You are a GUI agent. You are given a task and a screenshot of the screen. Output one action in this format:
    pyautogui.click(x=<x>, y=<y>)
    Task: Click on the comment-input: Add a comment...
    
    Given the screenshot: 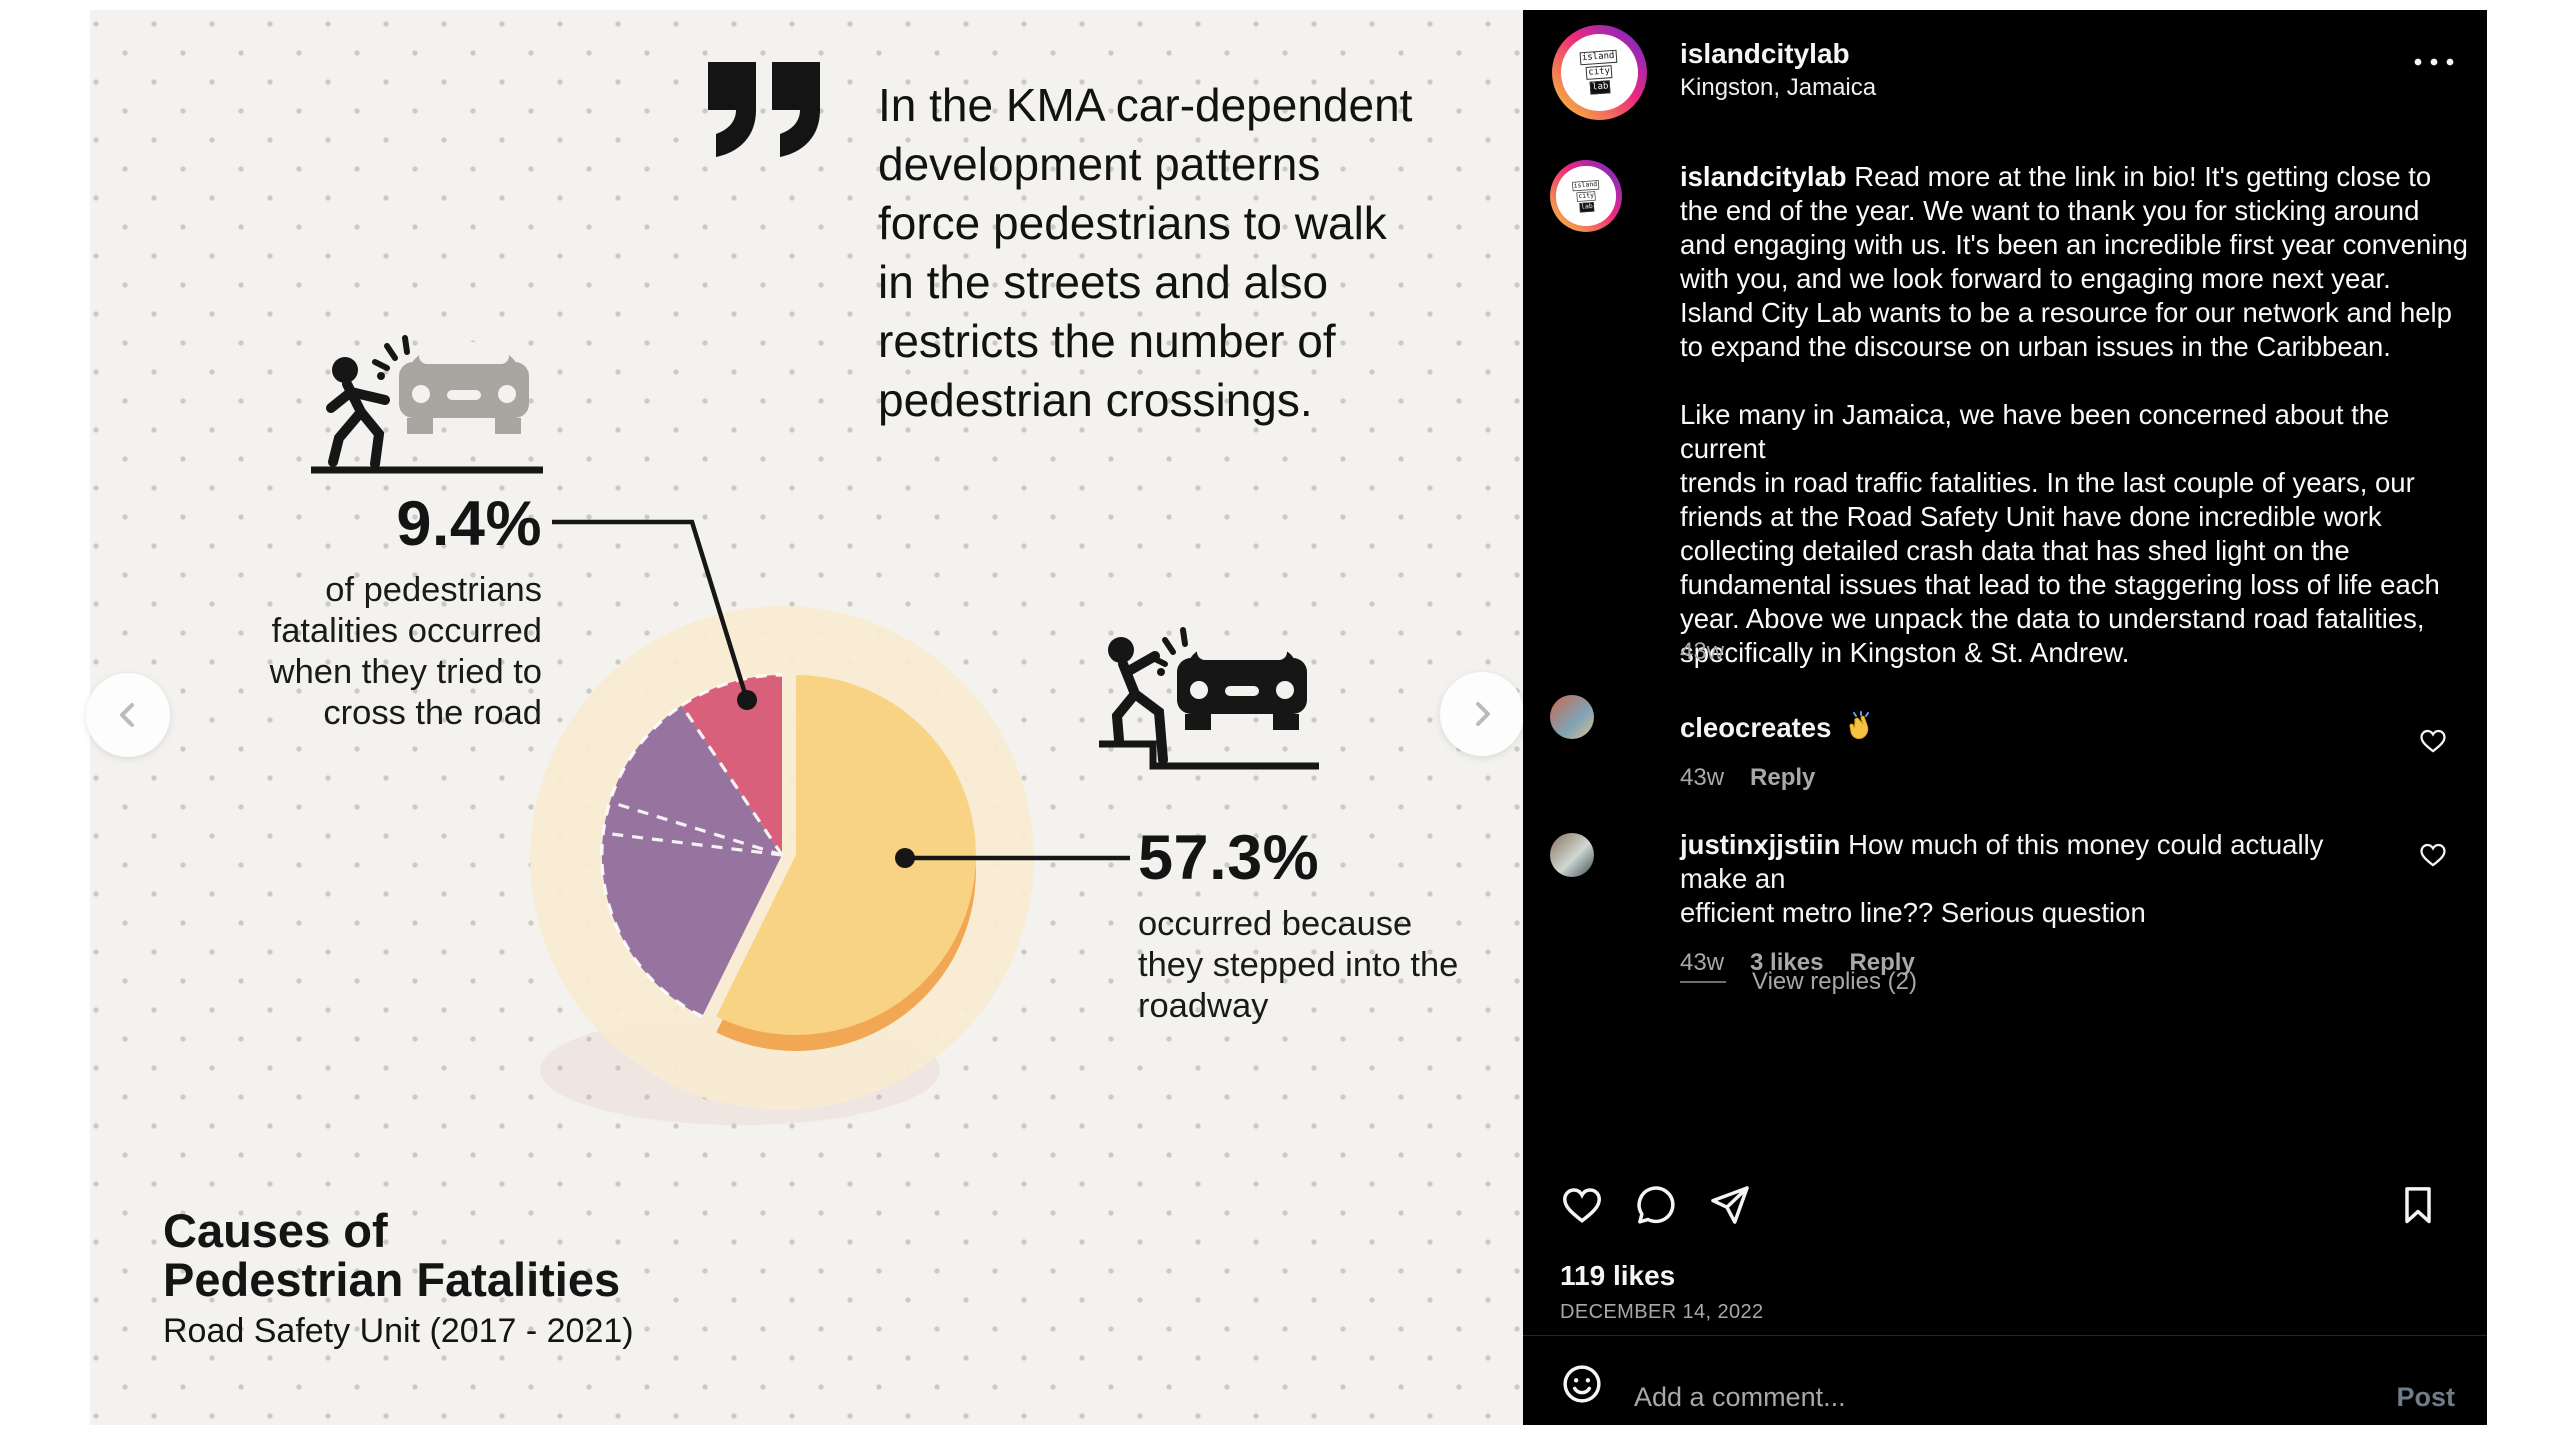 What is the action you would take?
    pyautogui.click(x=1740, y=1397)
    